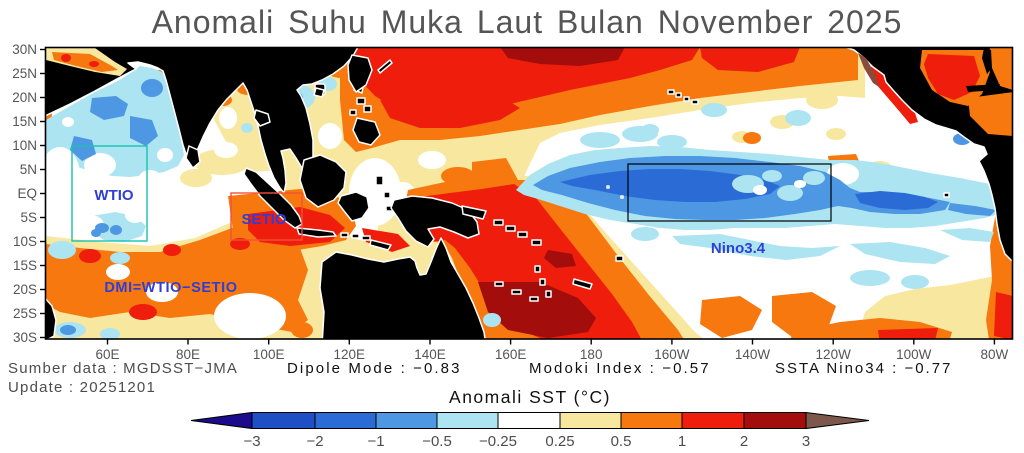  What do you see at coordinates (251, 441) in the screenshot?
I see `svg-text: −3` at bounding box center [251, 441].